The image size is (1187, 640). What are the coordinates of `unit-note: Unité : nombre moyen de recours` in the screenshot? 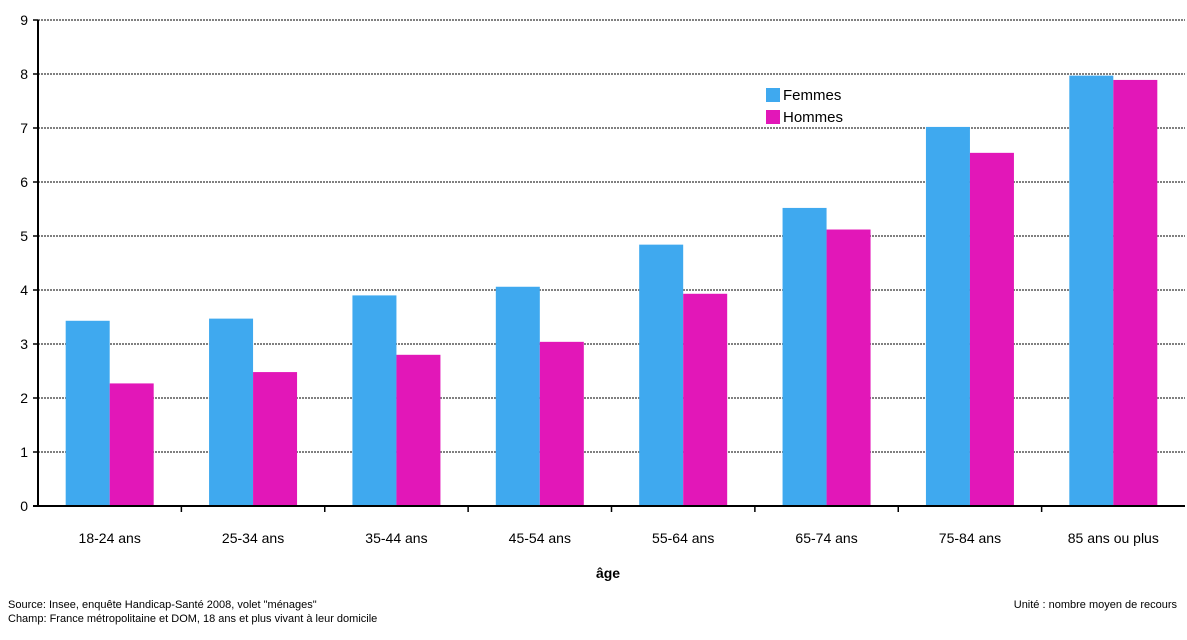 It's located at (1095, 605).